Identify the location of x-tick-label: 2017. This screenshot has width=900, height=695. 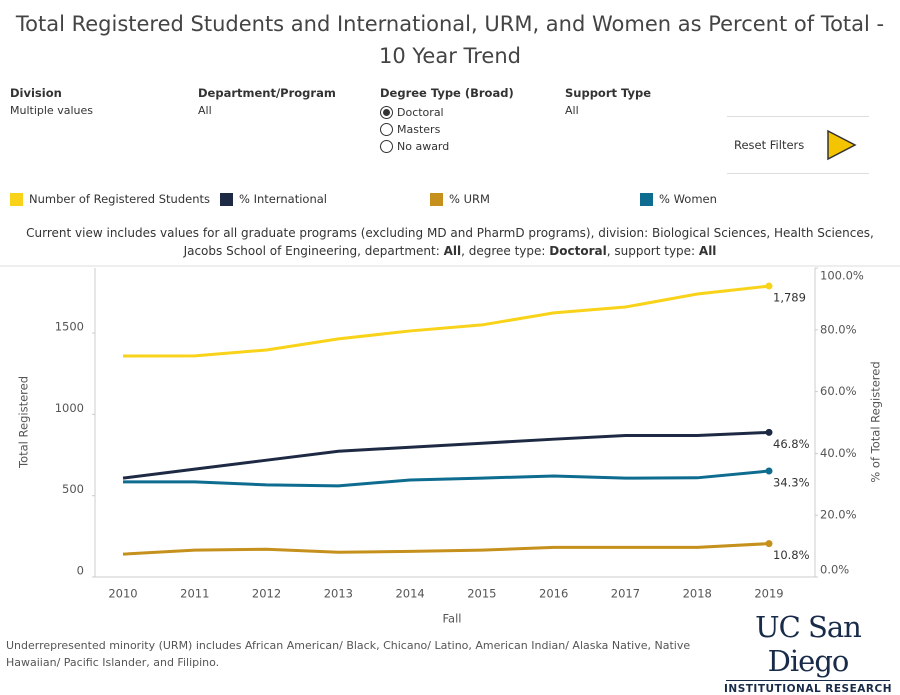
(625, 594).